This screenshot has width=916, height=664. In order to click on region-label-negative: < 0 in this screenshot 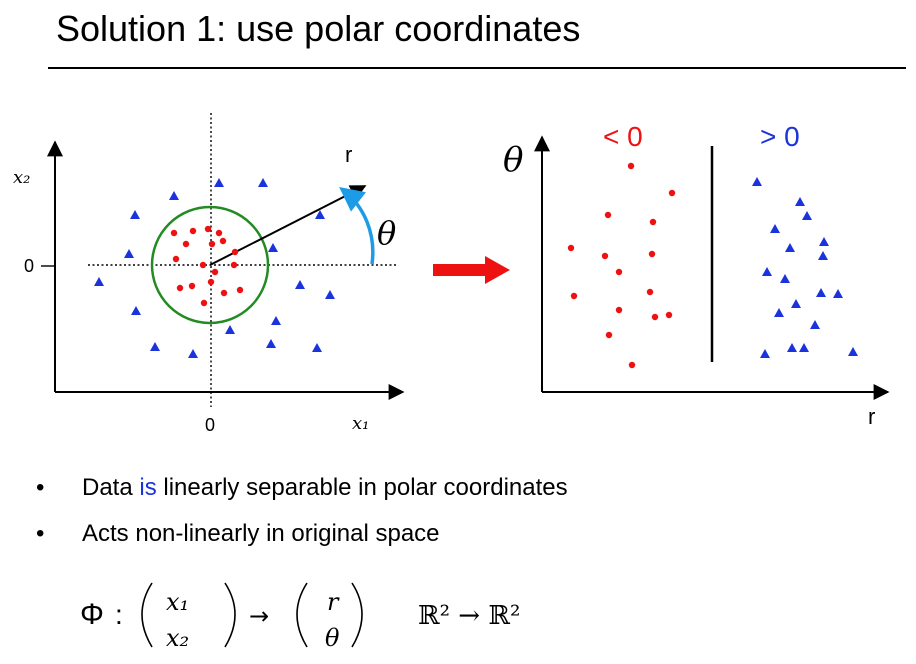, I will do `click(623, 136)`.